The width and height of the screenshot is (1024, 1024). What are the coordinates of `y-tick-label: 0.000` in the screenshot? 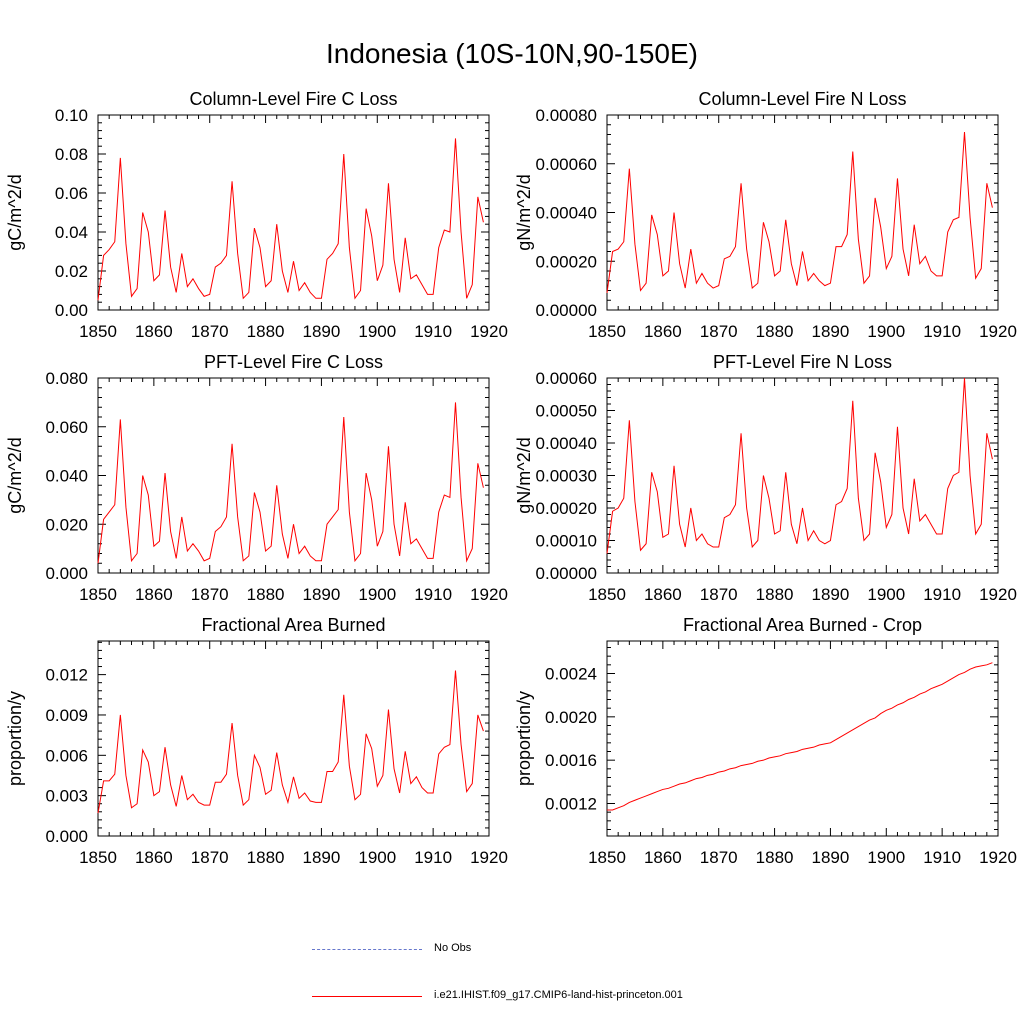 It's located at (66, 836).